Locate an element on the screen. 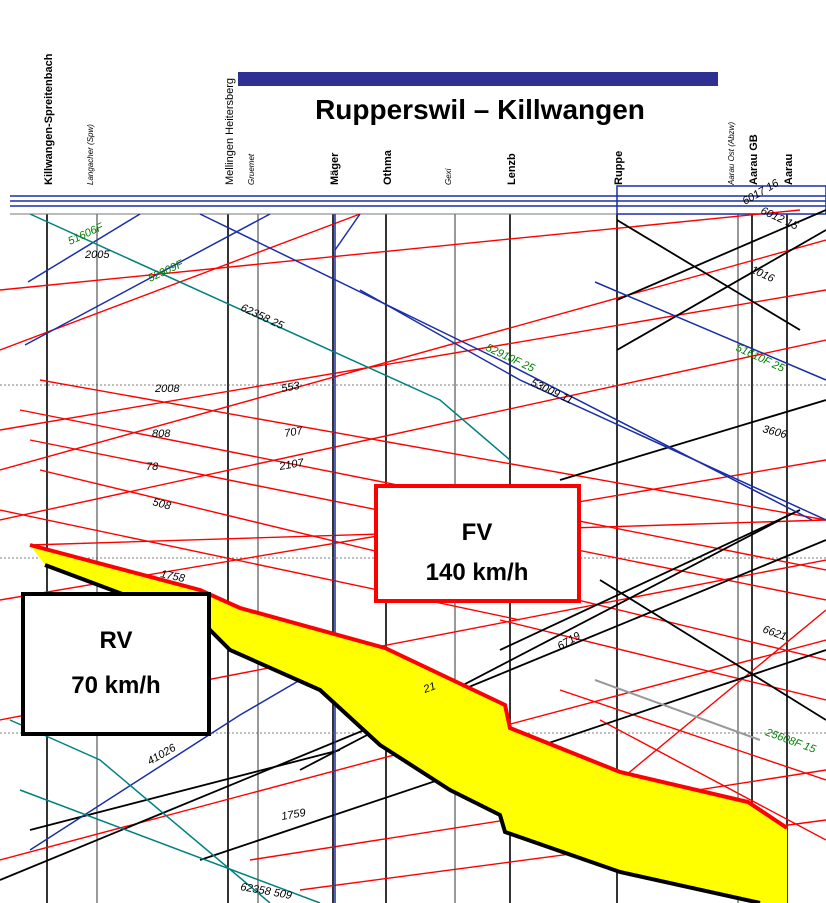 This screenshot has height=903, width=826. train-number: 52909F is located at coordinates (166, 271).